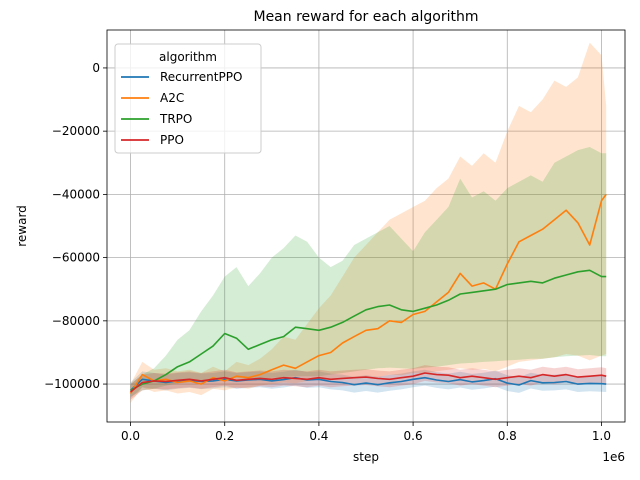 The image size is (640, 480). Describe the element at coordinates (601, 436) in the screenshot. I see `x-tick-label: 1.0` at that location.